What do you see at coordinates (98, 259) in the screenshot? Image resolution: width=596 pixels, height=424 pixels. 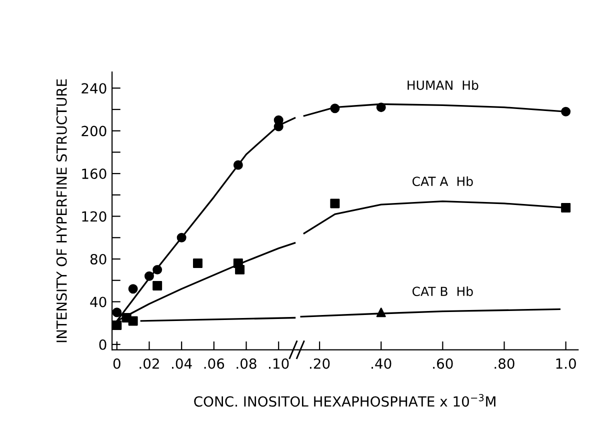 I see `y-tick-label: 80` at bounding box center [98, 259].